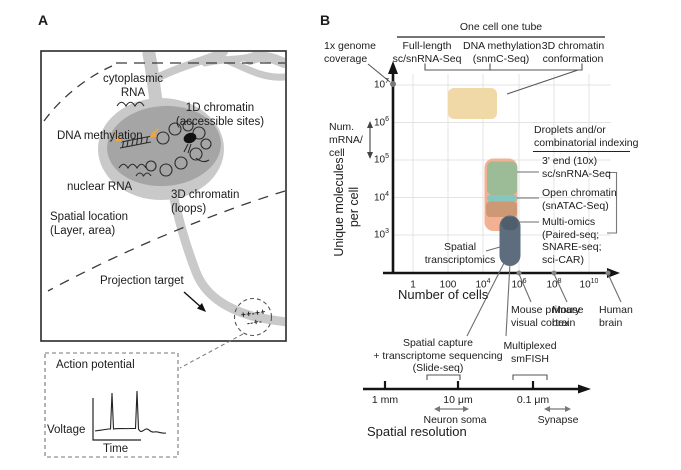 The width and height of the screenshot is (681, 470). Describe the element at coordinates (220, 115) in the screenshot. I see `chromatin-1d-label: 1D chromatin (accessible sites)` at that location.